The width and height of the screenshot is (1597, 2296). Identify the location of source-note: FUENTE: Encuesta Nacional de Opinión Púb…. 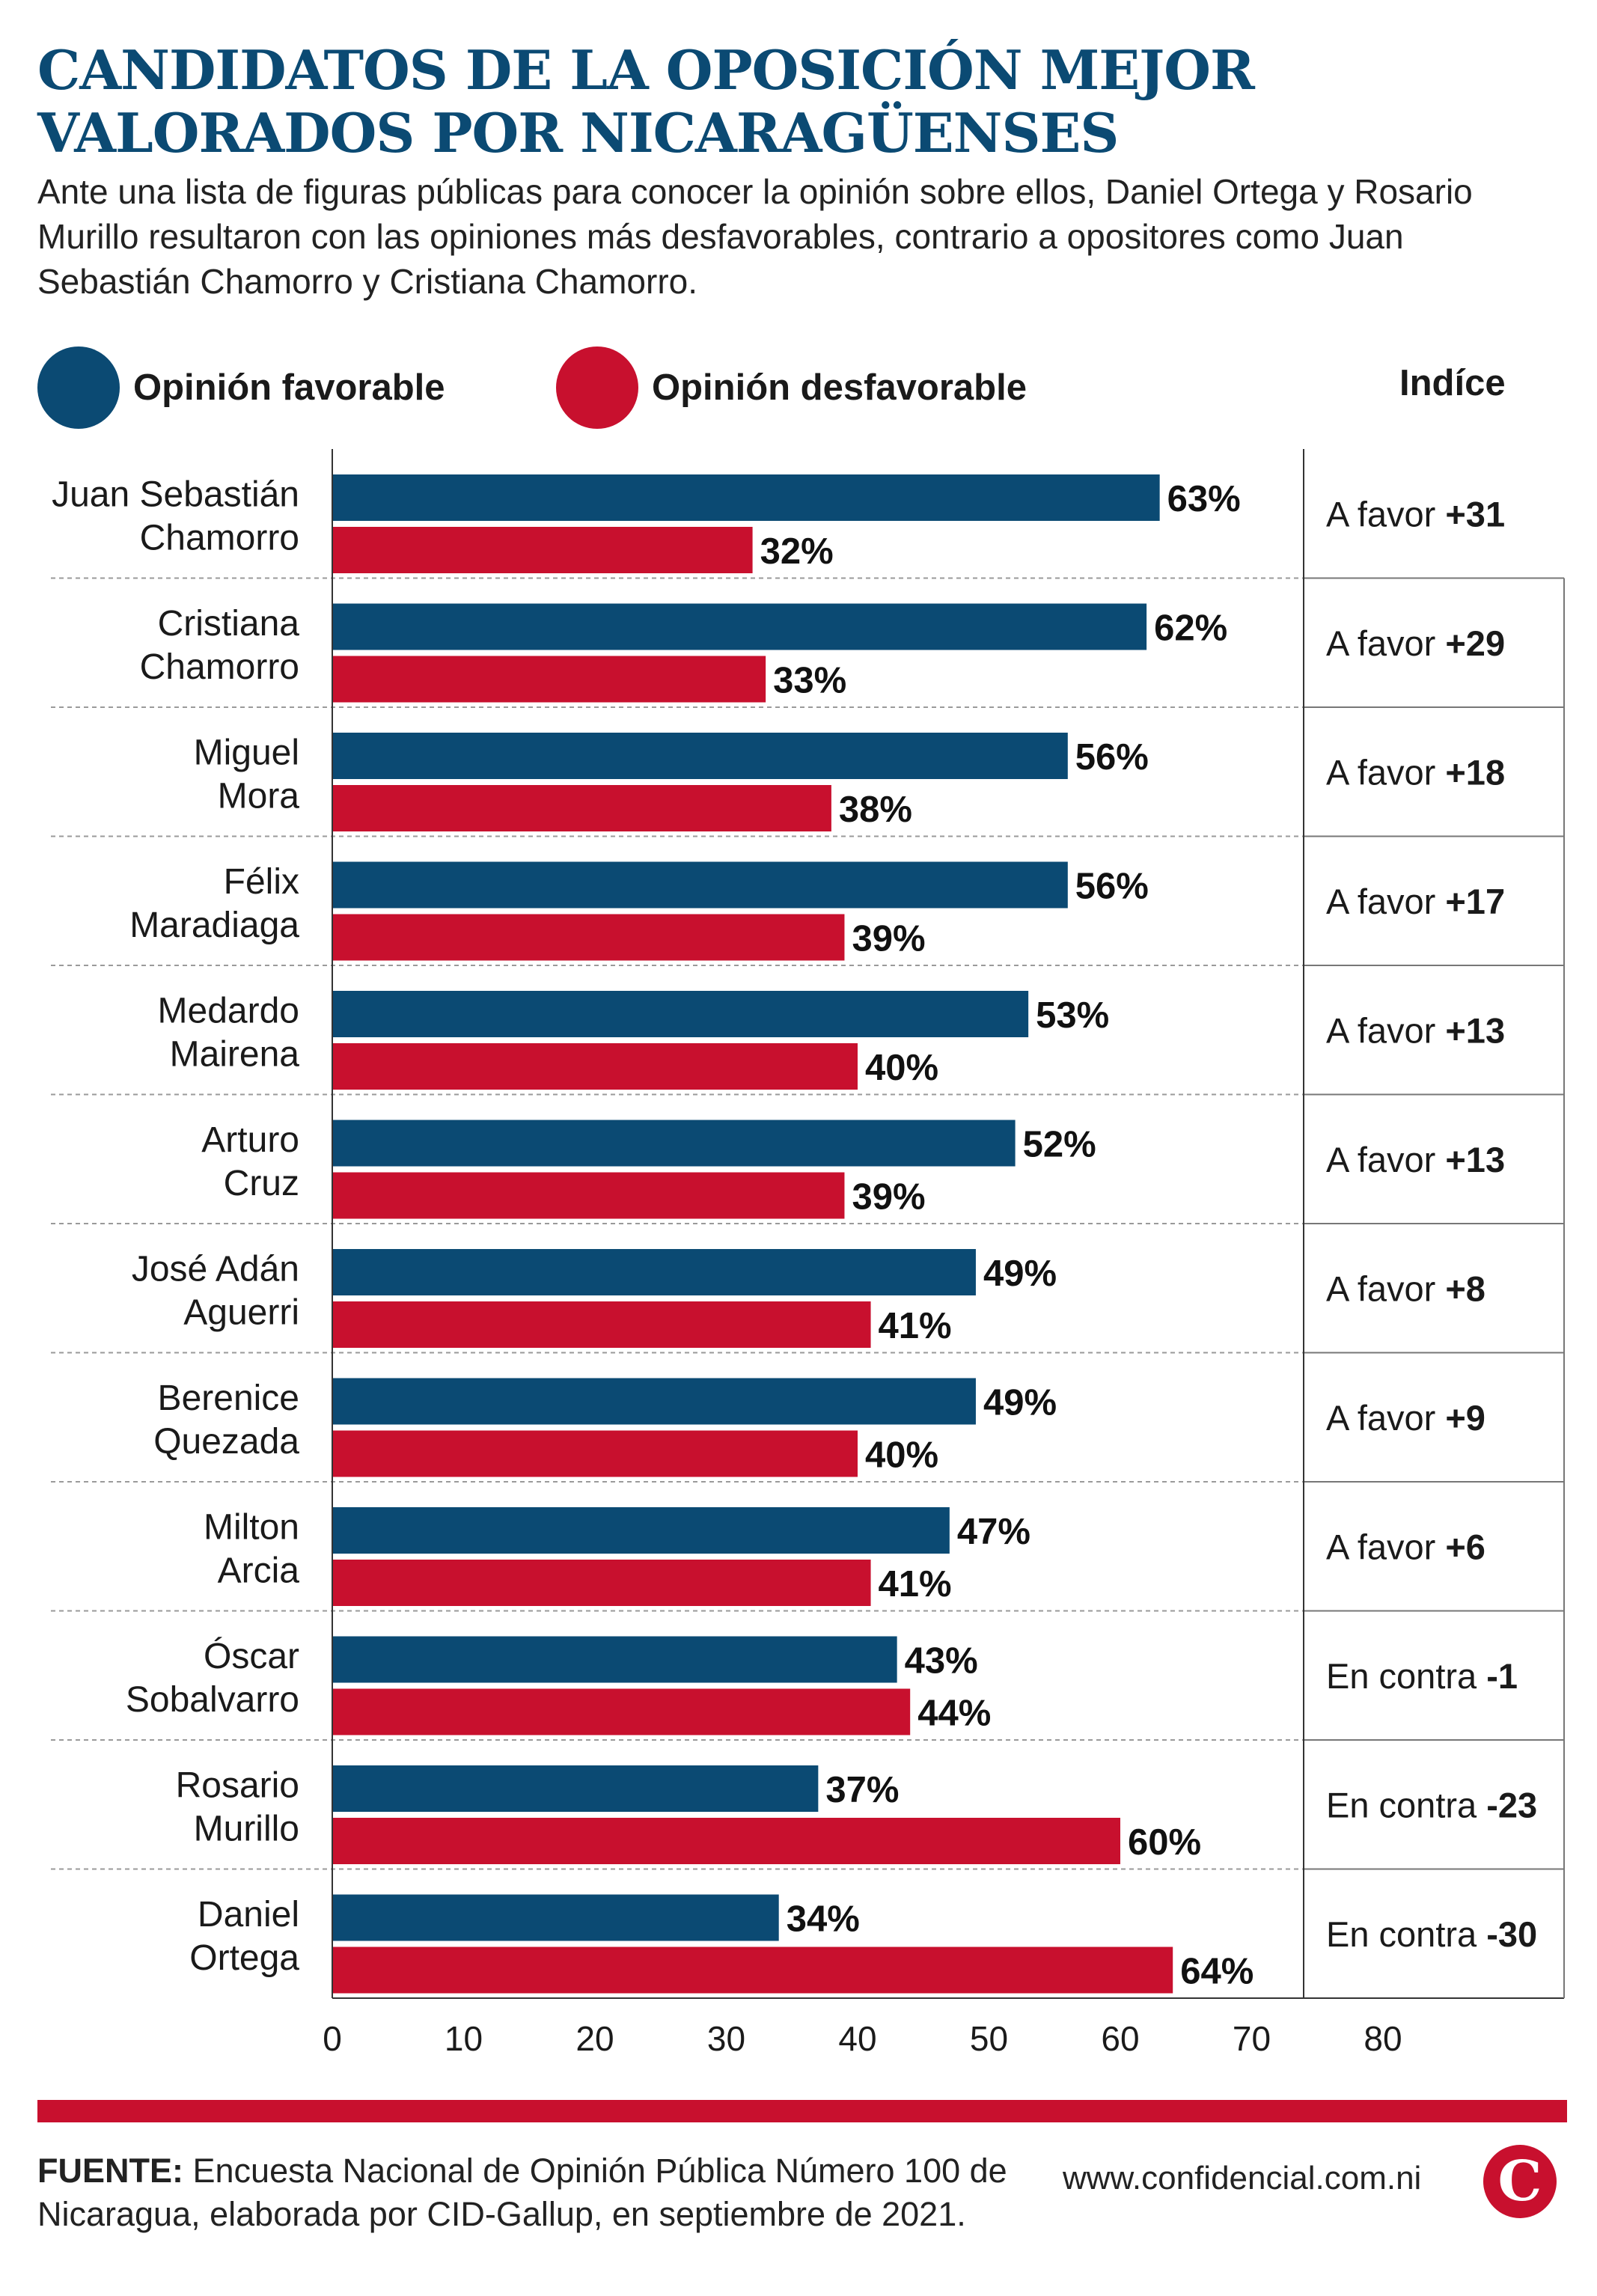
(523, 2192).